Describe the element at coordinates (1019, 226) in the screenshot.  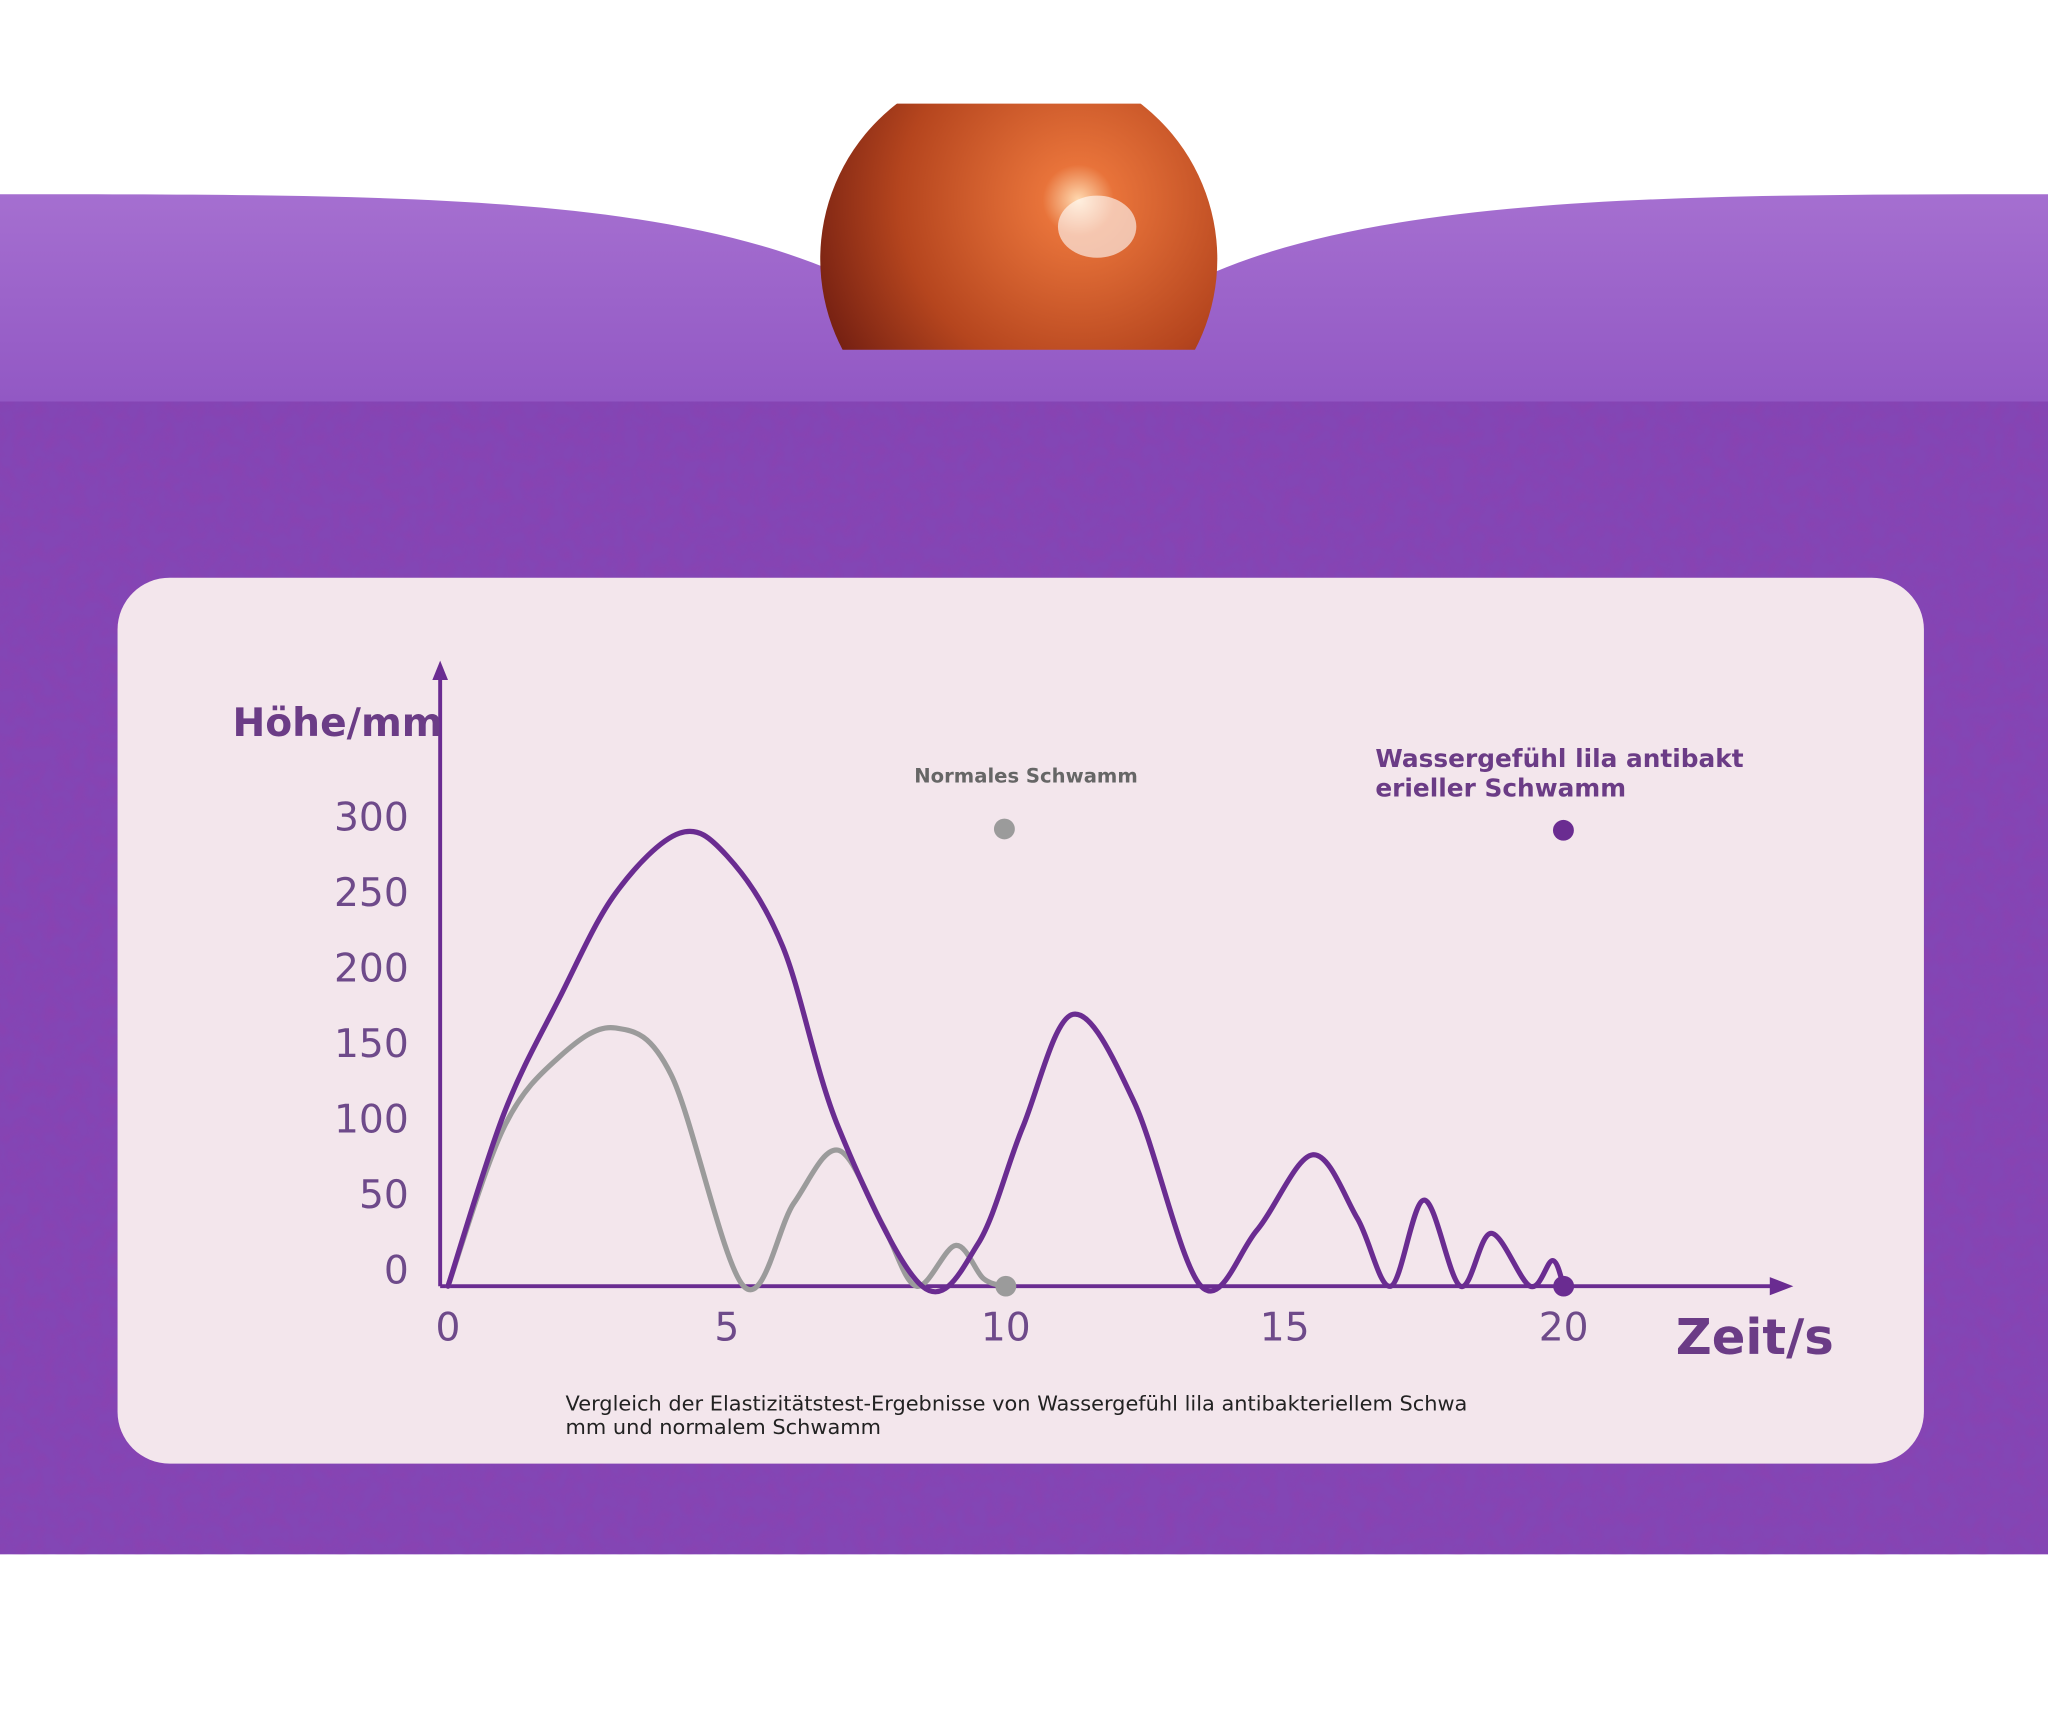
I see `ball` at that location.